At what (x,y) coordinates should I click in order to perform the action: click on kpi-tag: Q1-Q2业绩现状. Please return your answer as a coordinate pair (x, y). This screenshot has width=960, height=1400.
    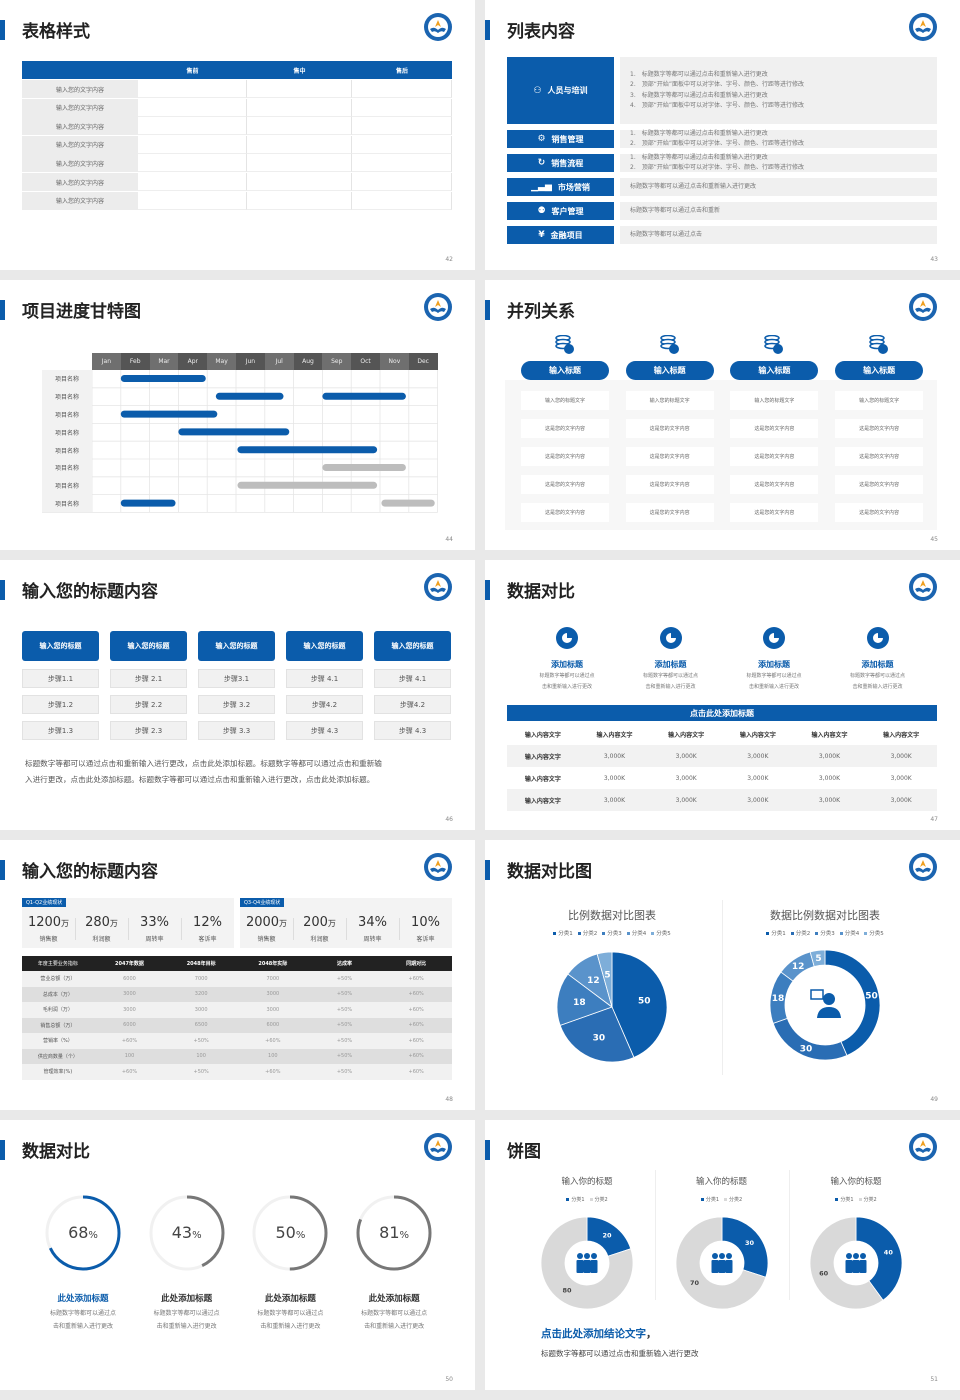
    Looking at the image, I should click on (44, 902).